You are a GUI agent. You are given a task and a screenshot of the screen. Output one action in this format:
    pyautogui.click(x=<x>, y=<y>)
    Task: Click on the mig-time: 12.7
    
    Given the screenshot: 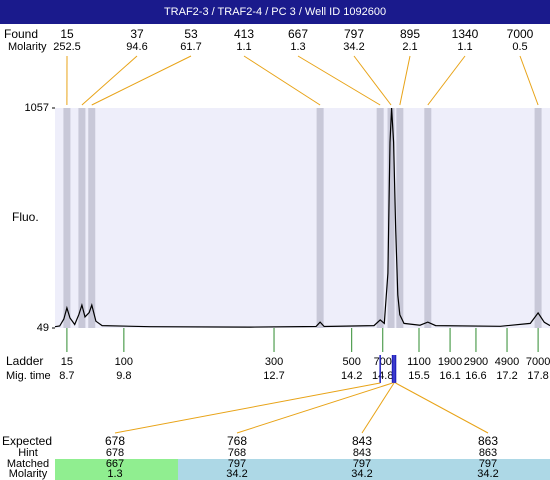 What is the action you would take?
    pyautogui.click(x=273, y=376)
    